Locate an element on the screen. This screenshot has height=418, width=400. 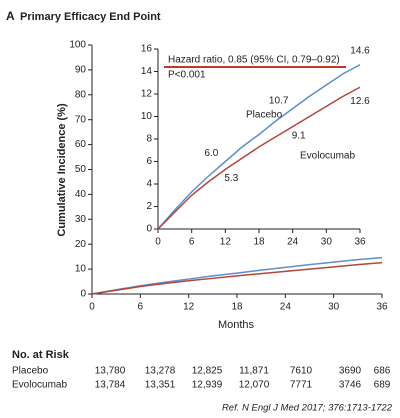
series-line is located at coordinates (237, 278).